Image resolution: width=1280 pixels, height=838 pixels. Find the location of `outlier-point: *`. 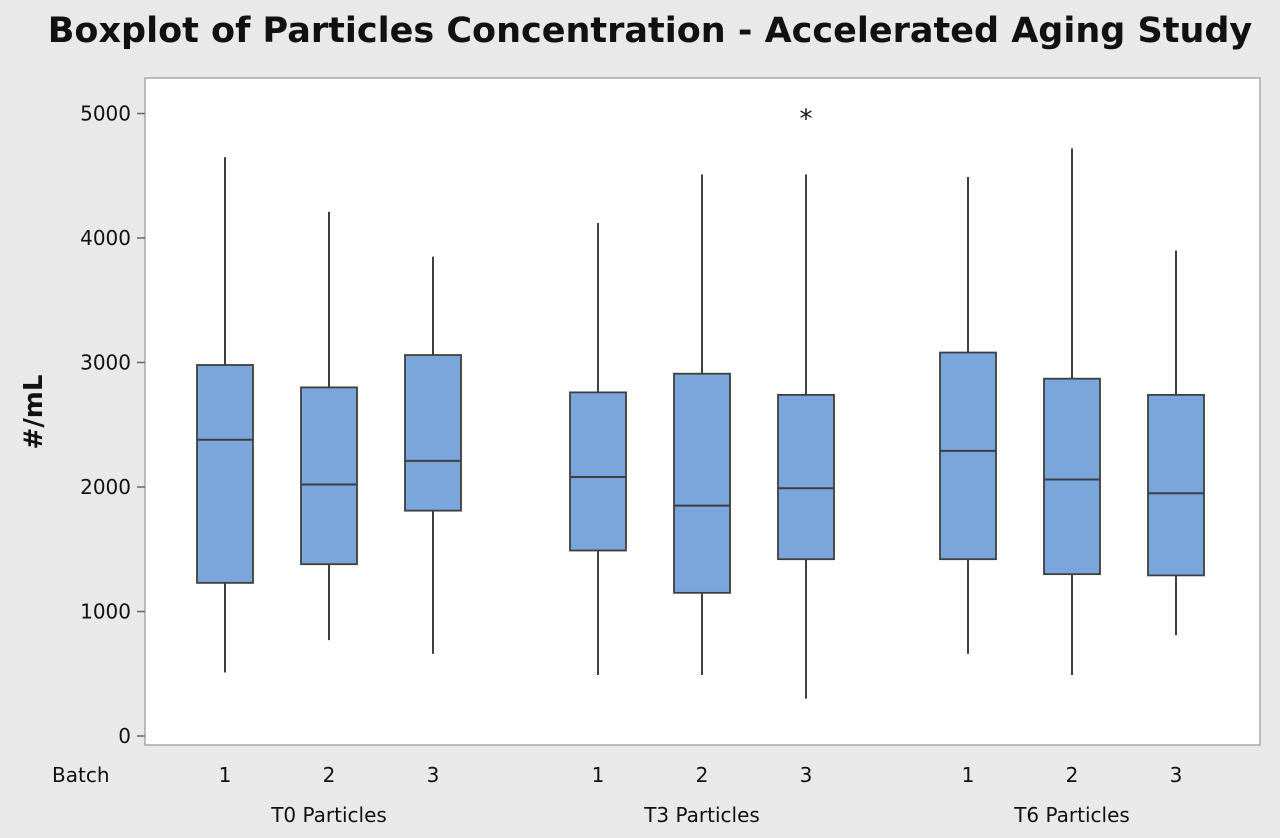

outlier-point: * is located at coordinates (806, 120).